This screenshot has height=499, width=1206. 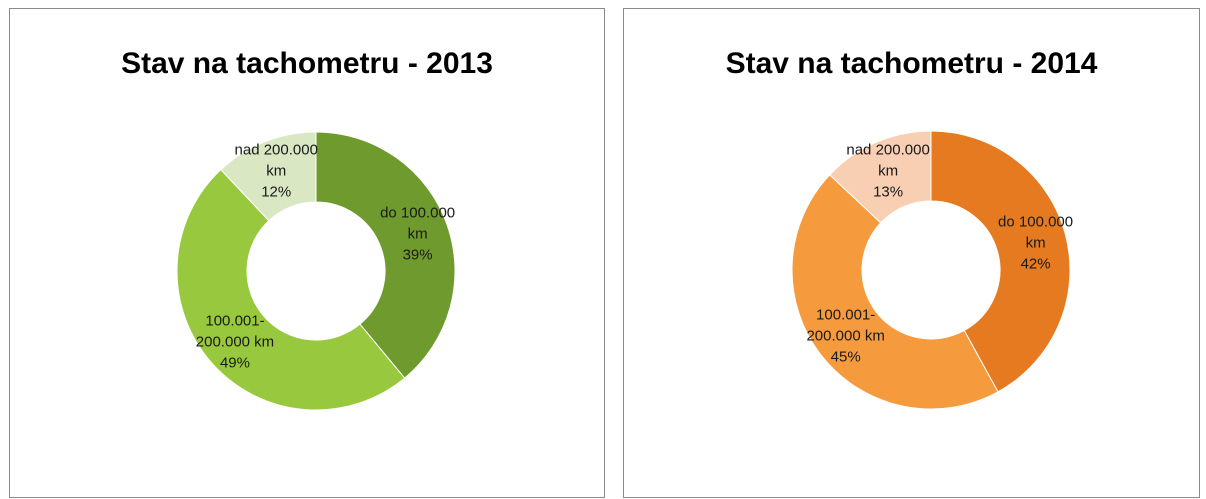 What do you see at coordinates (1035, 264) in the screenshot?
I see `value-label: 42%` at bounding box center [1035, 264].